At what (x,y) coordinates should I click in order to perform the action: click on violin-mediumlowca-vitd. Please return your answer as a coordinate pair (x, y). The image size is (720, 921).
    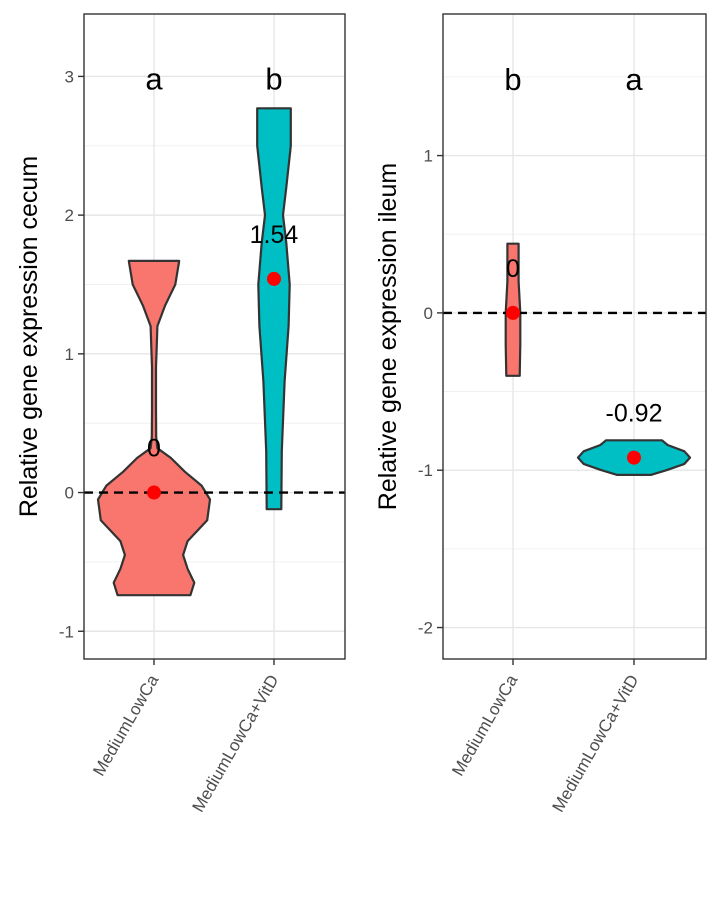
    Looking at the image, I should click on (274, 309).